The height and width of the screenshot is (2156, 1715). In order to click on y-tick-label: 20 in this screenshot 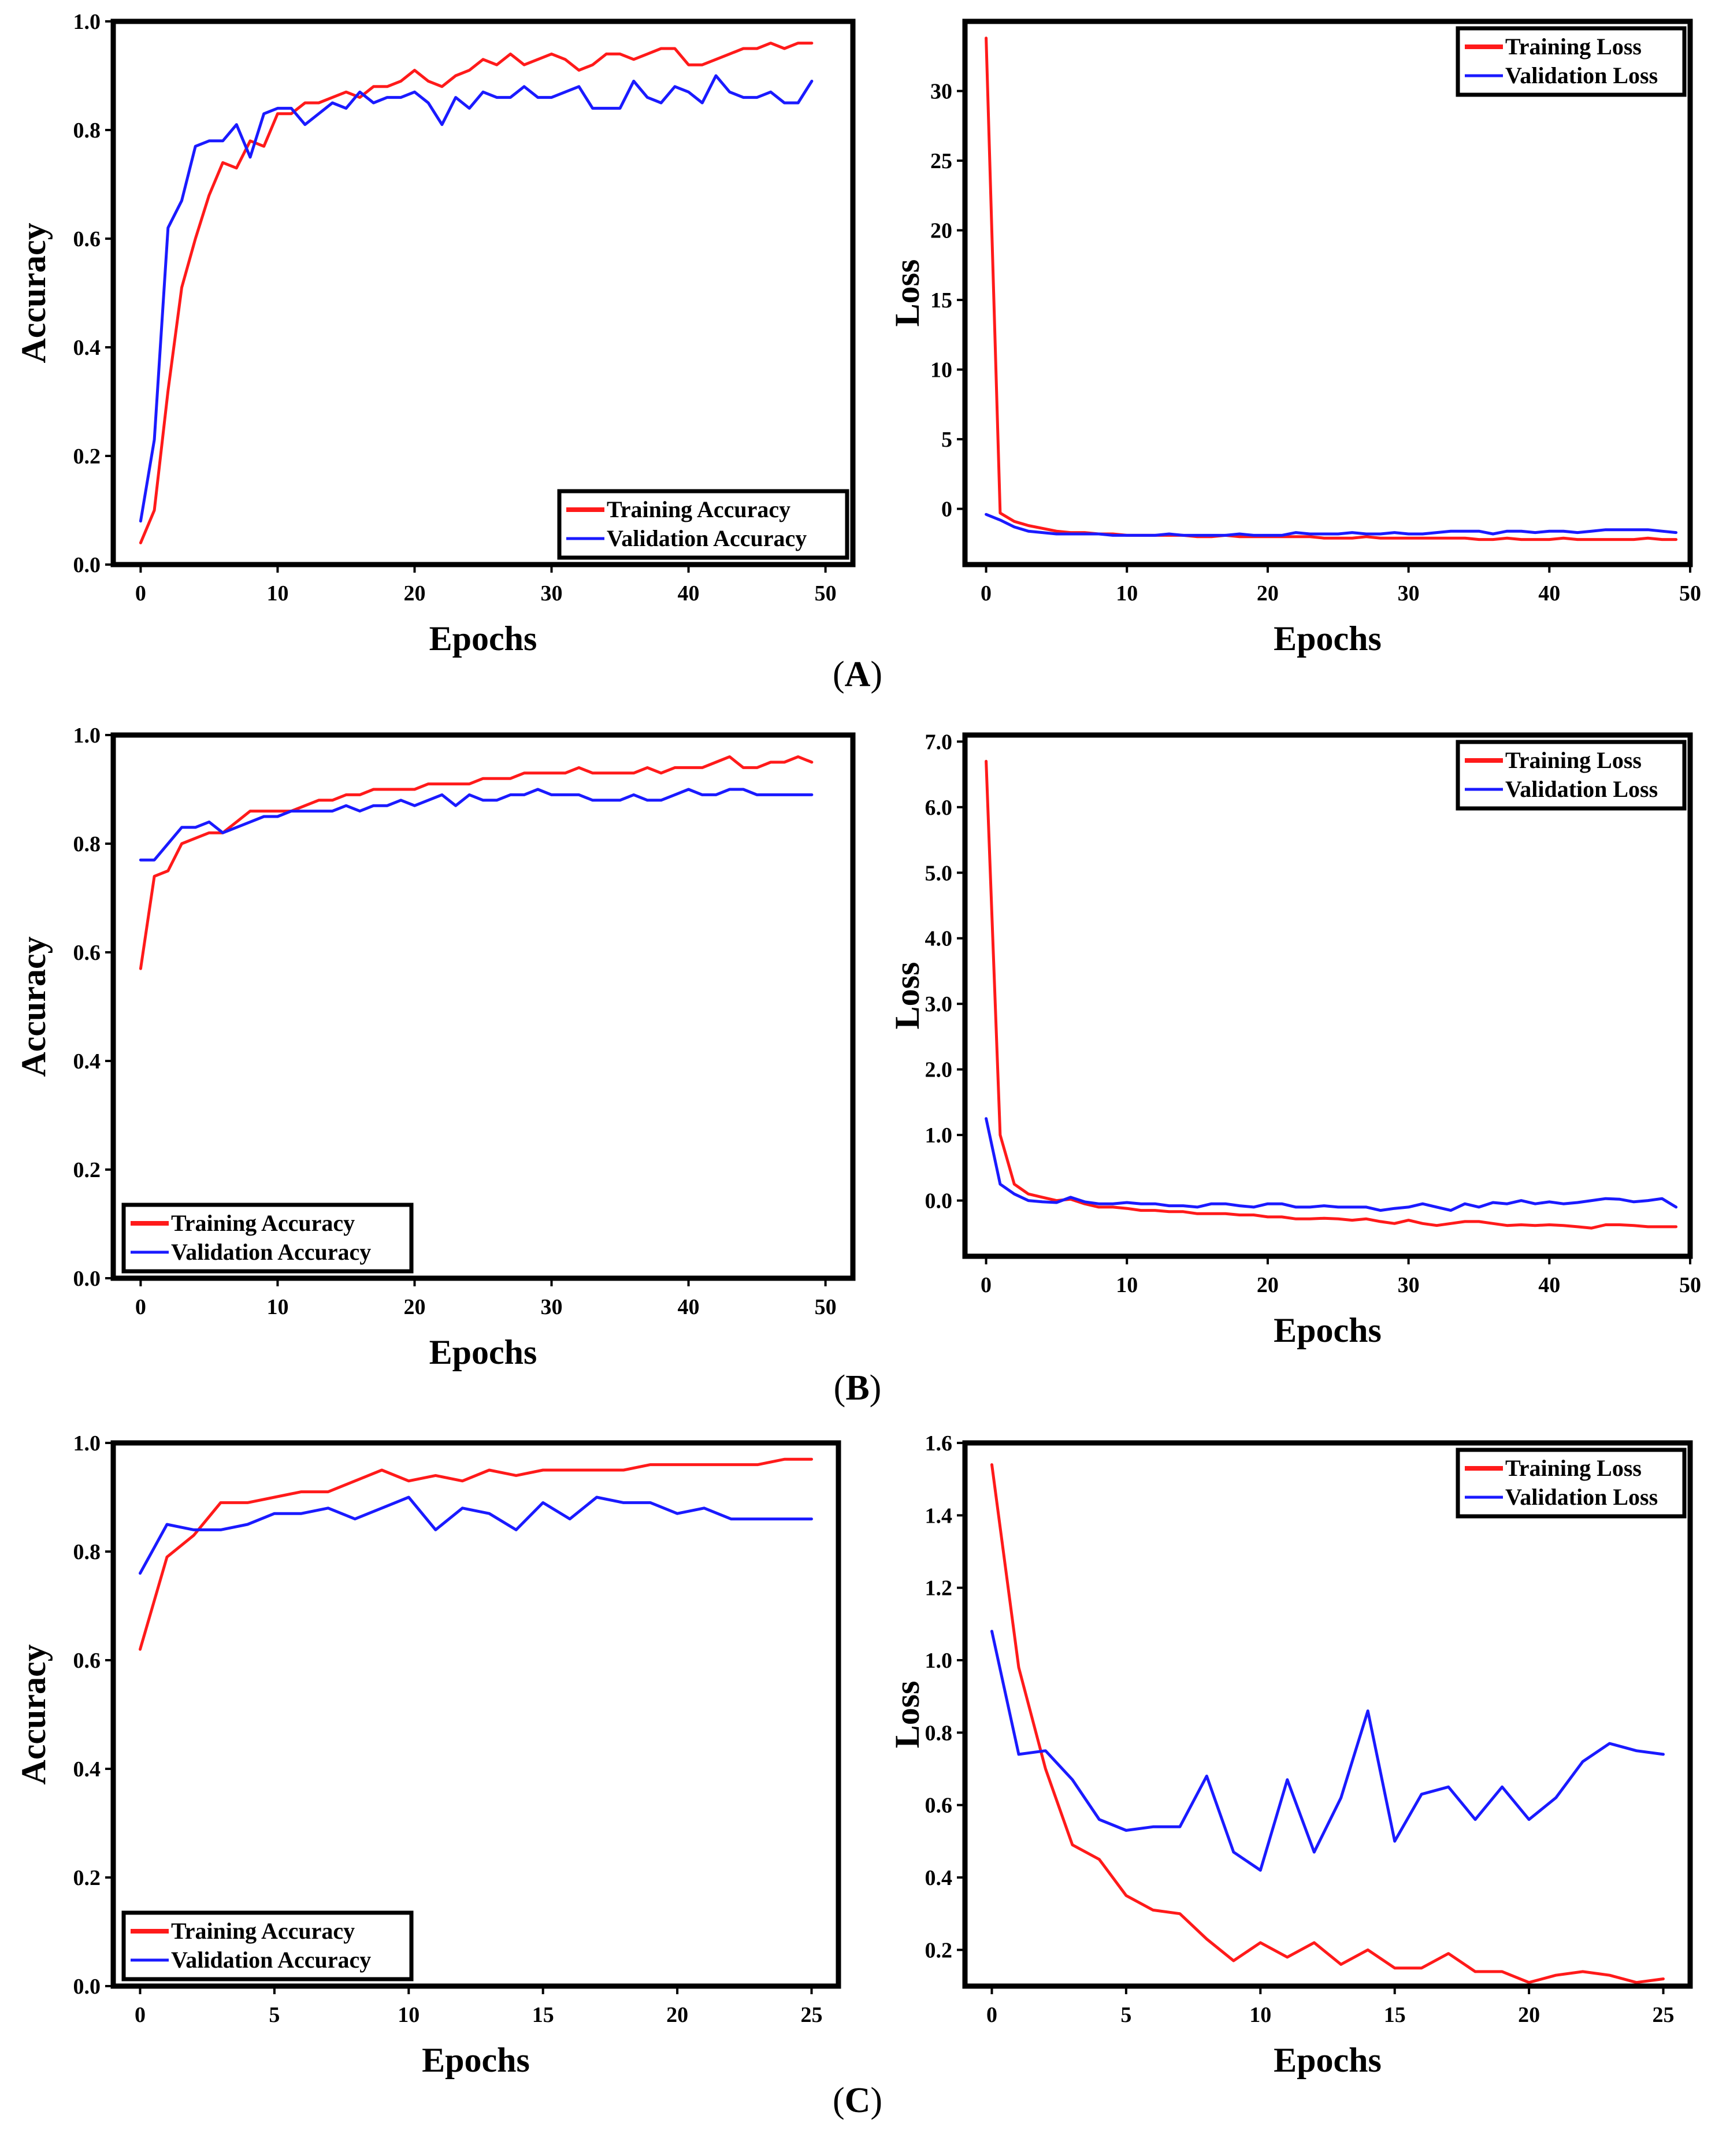, I will do `click(941, 231)`.